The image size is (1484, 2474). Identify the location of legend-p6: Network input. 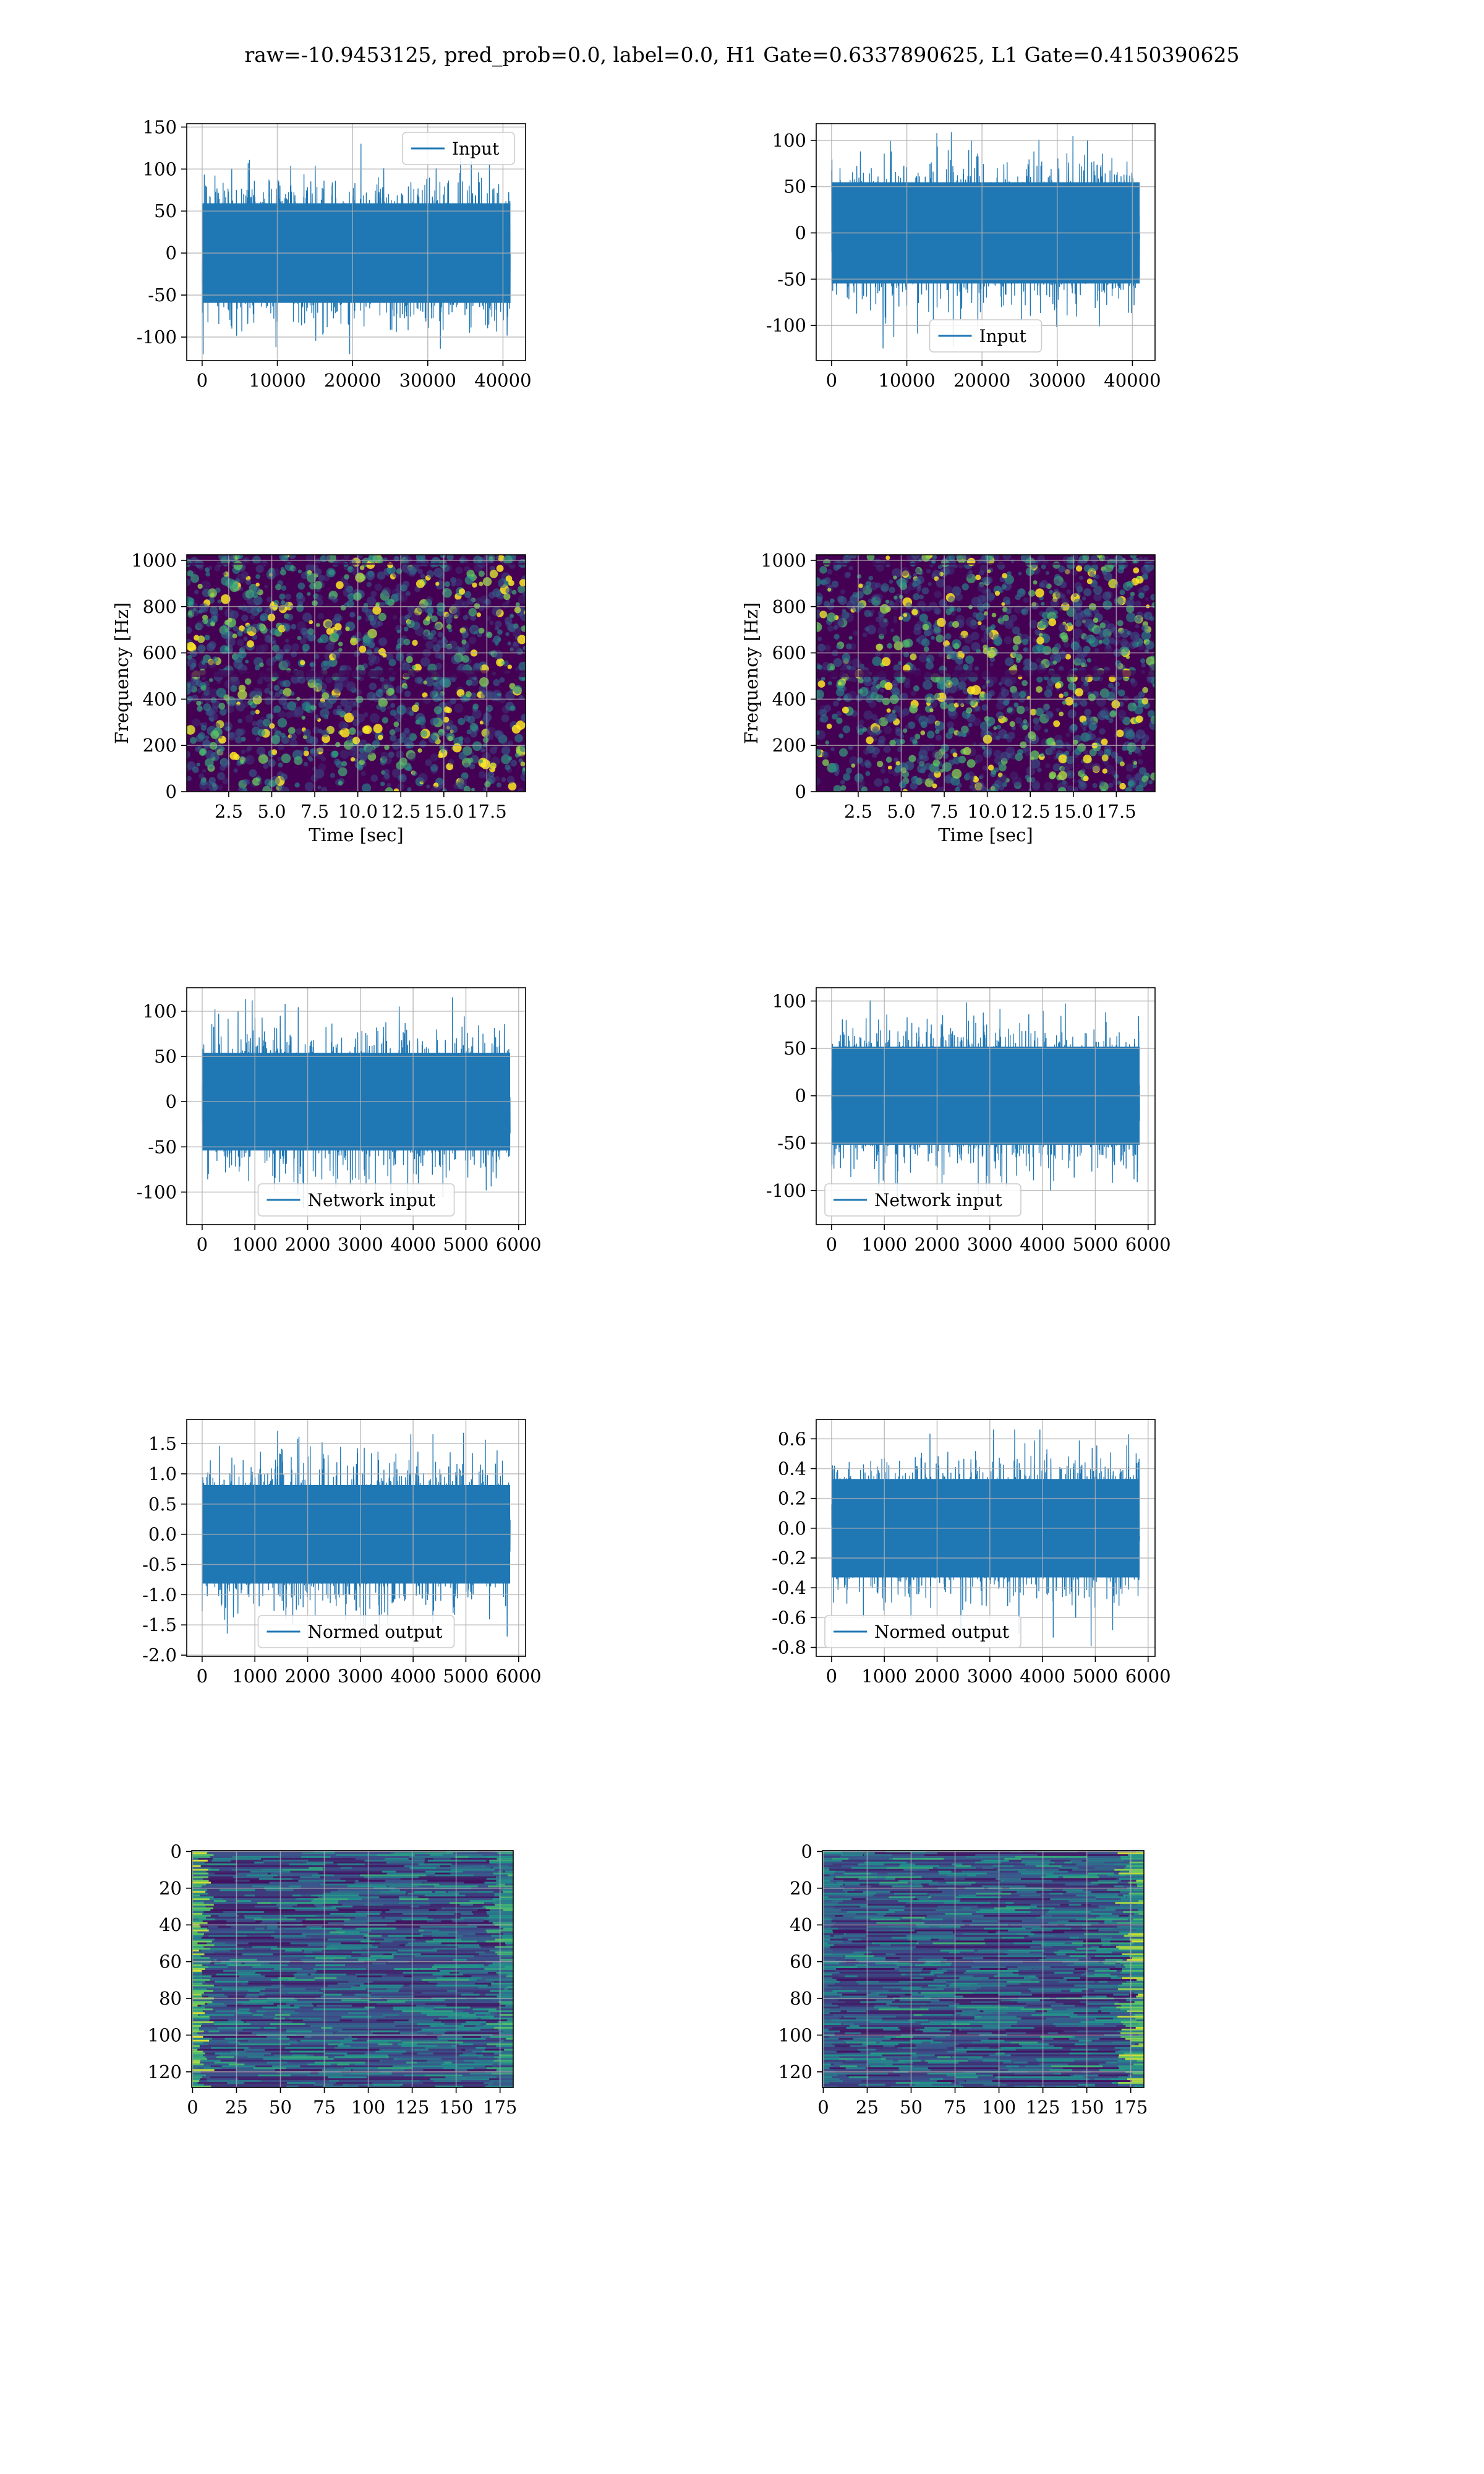
(922, 1200).